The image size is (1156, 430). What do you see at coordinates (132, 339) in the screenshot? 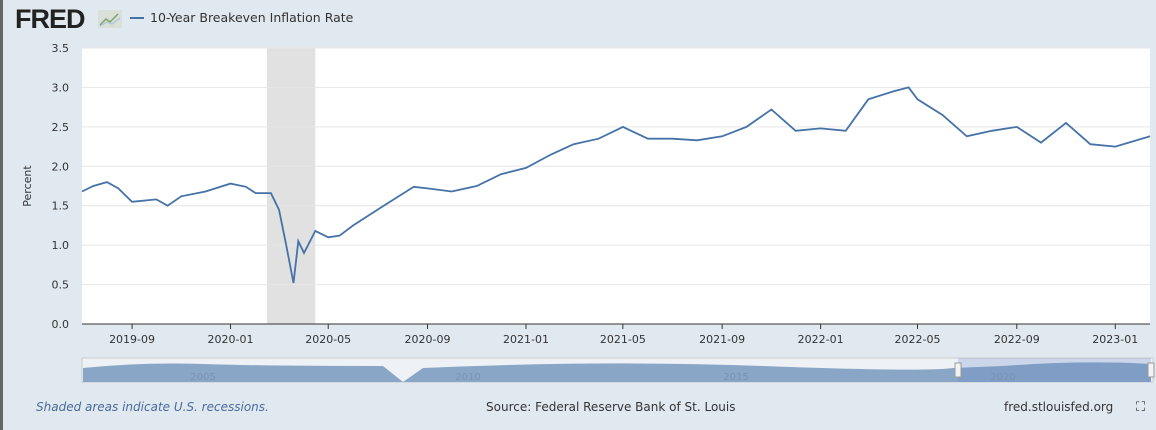
I see `x-tick-label: 2019-09` at bounding box center [132, 339].